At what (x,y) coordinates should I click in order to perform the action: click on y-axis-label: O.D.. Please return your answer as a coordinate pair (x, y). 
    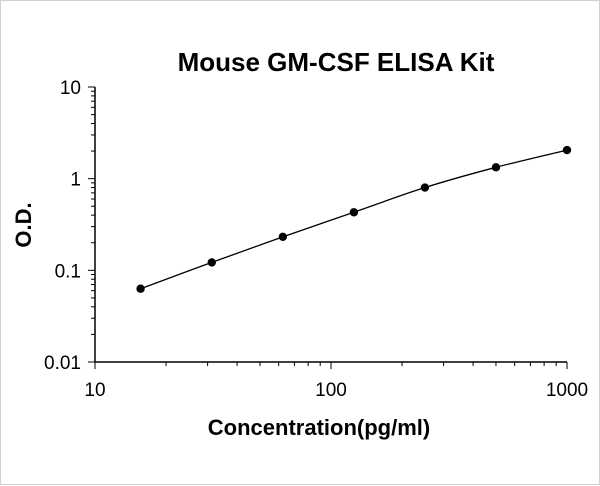
    Looking at the image, I should click on (23, 224).